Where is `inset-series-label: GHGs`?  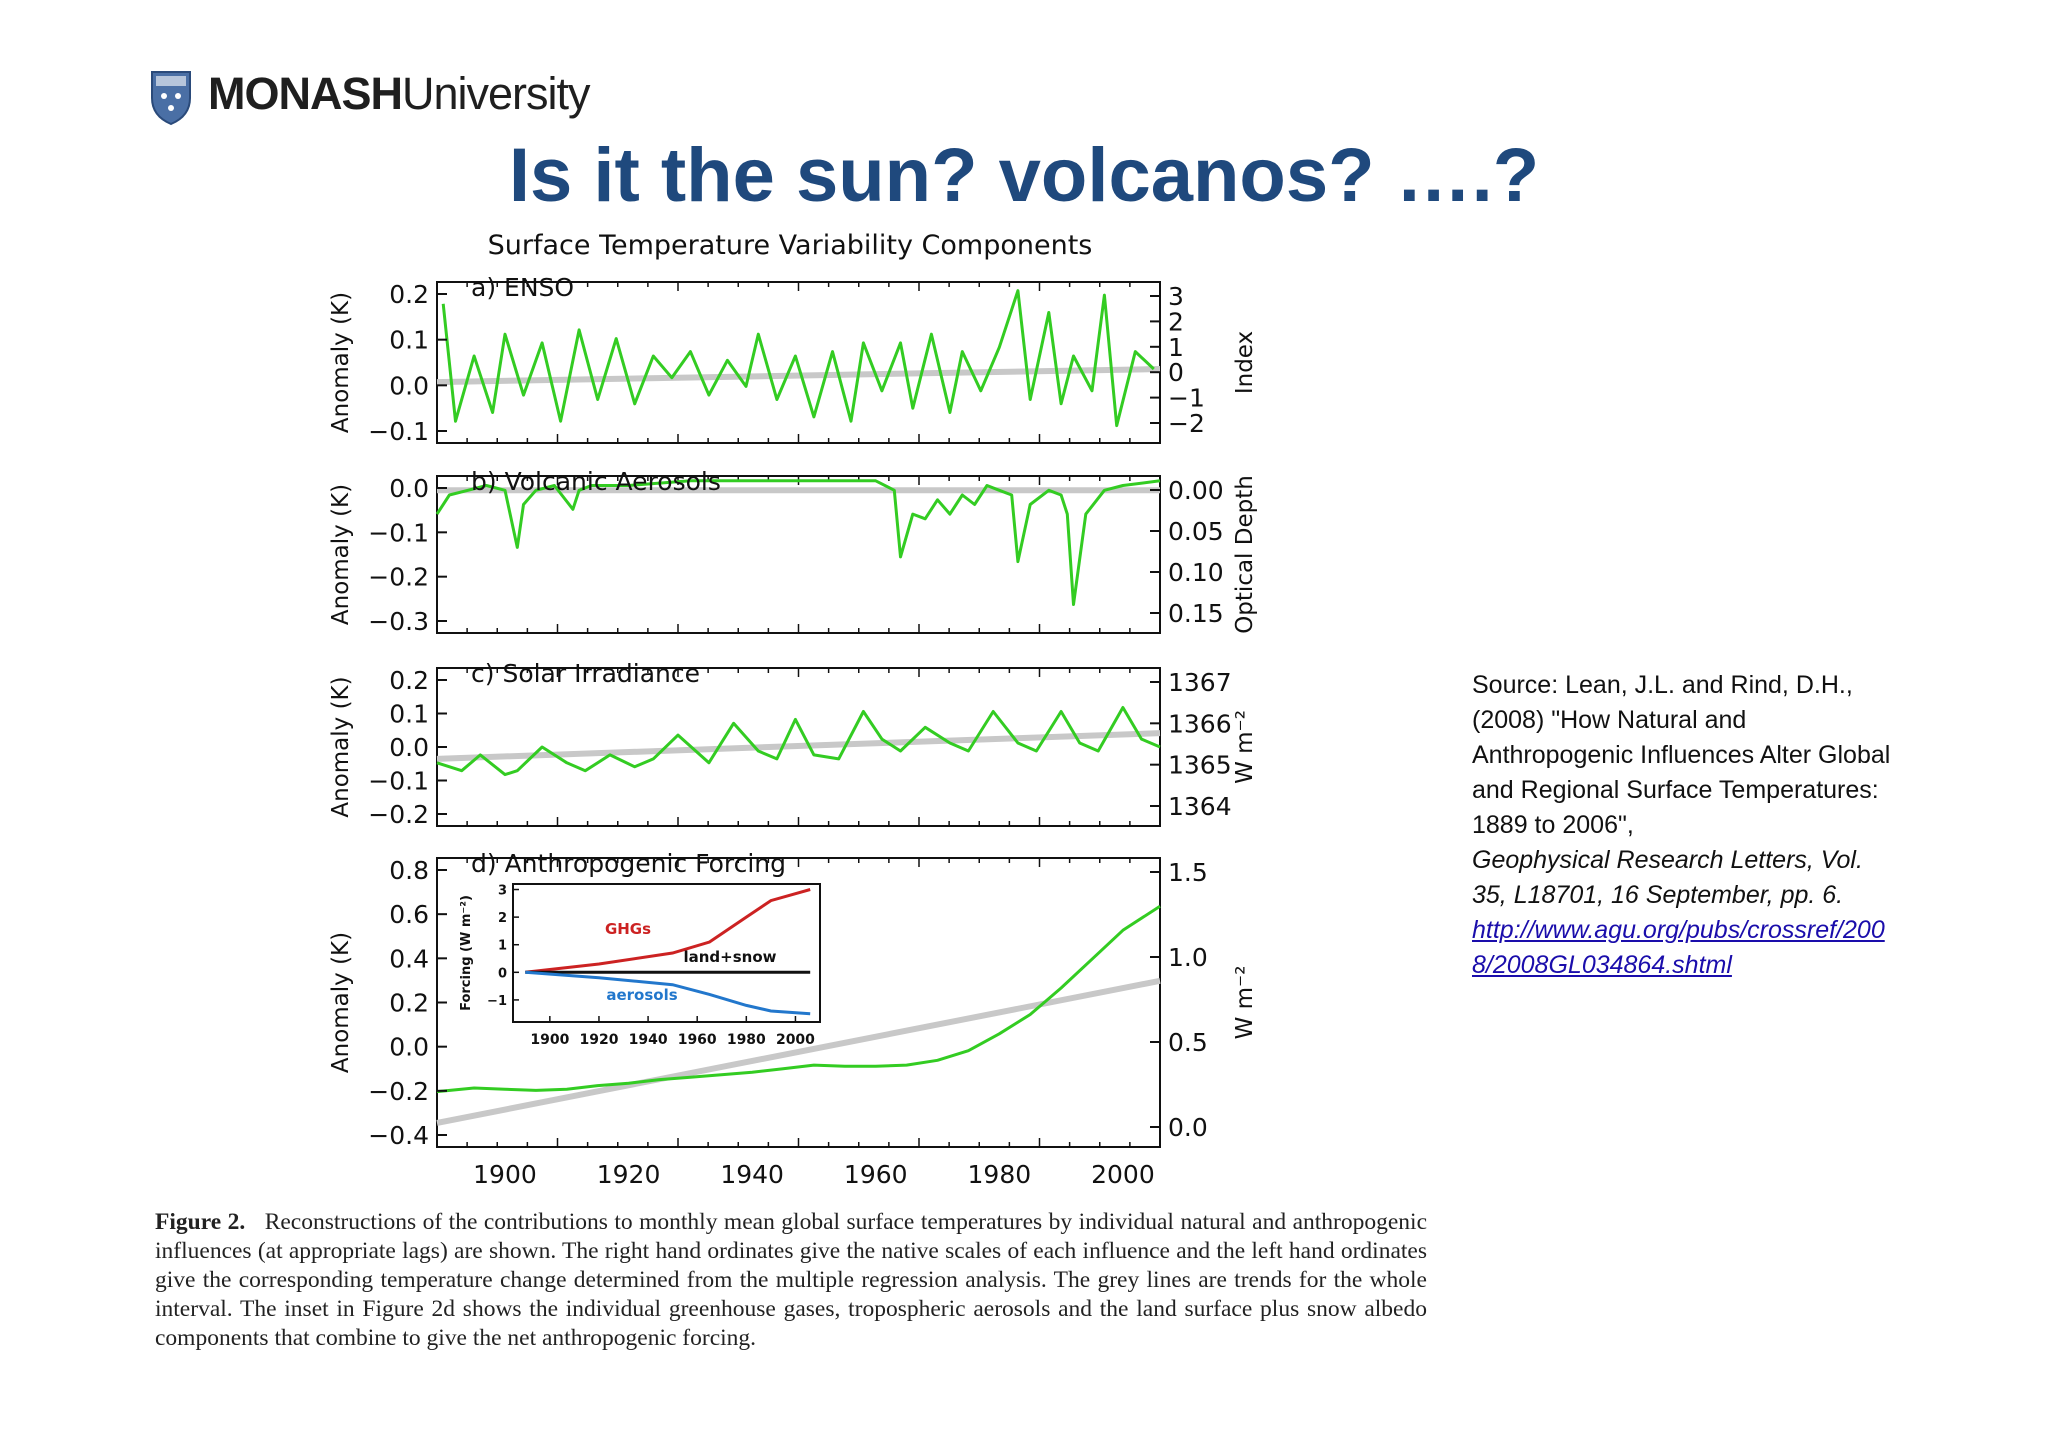
inset-series-label: GHGs is located at coordinates (628, 929).